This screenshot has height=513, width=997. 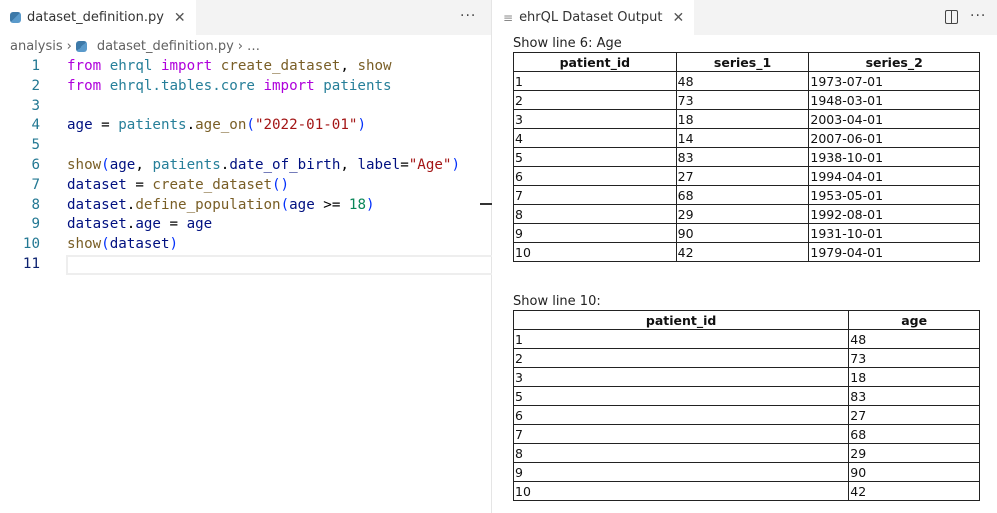 I want to click on table-row: 3 18, so click(x=746, y=377).